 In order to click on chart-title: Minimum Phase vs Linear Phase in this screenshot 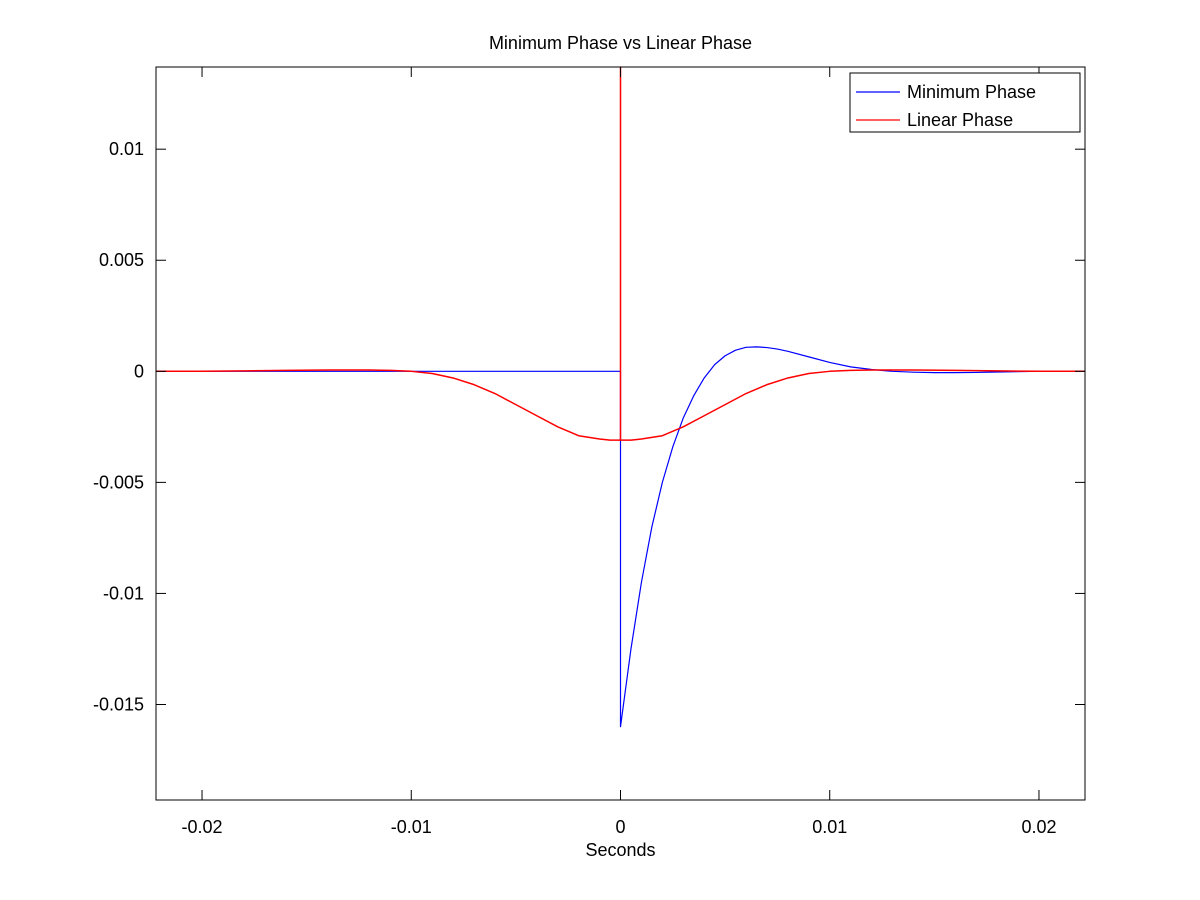, I will do `click(620, 43)`.